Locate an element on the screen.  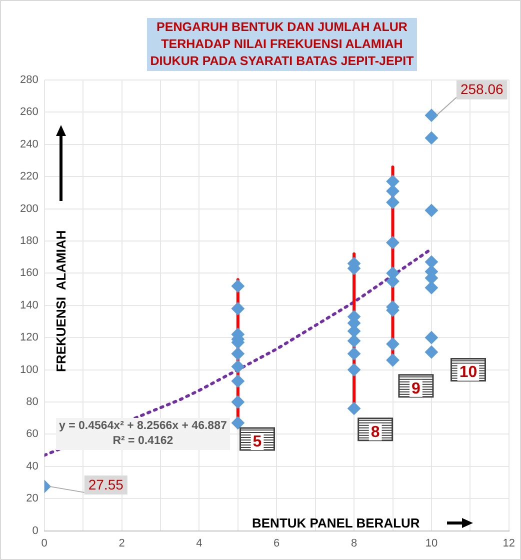
y-axis-title: FREKUENSI ALAMIAH is located at coordinates (61, 301).